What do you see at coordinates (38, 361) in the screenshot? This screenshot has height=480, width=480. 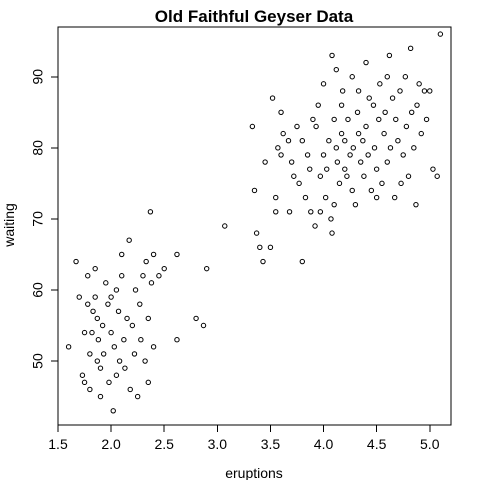 I see `y-tick-label: 50` at bounding box center [38, 361].